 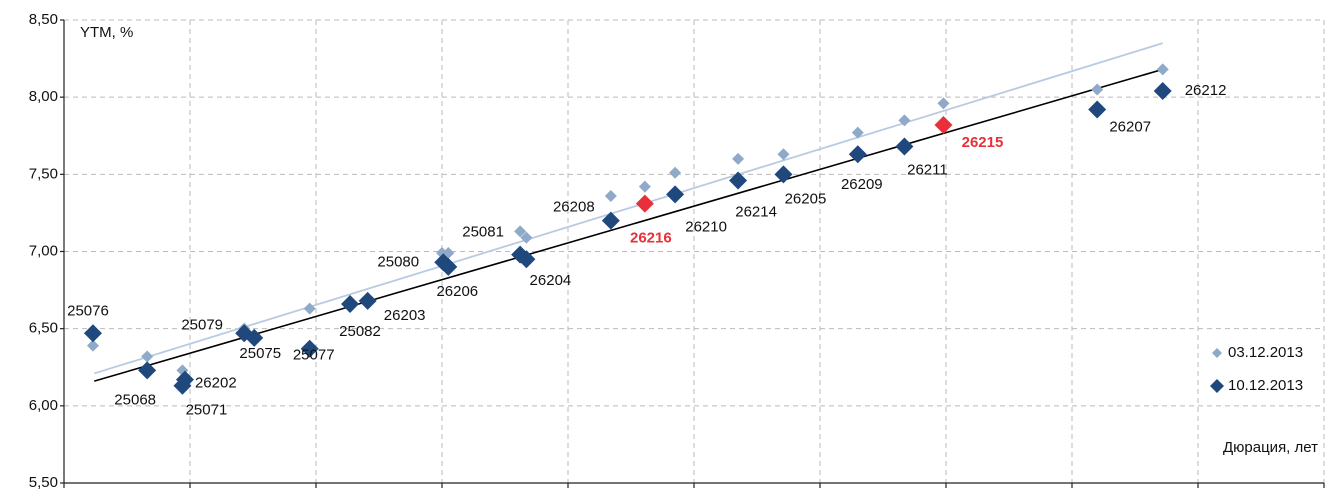 I want to click on point-label: 25077, so click(x=314, y=355).